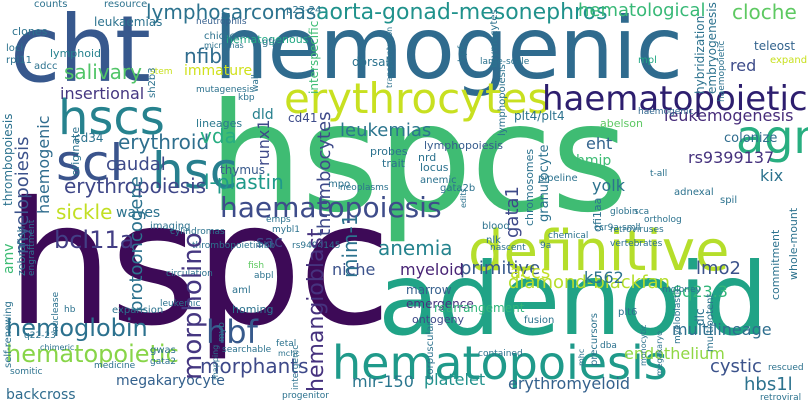  I want to click on word: erythrocytes, so click(417, 98).